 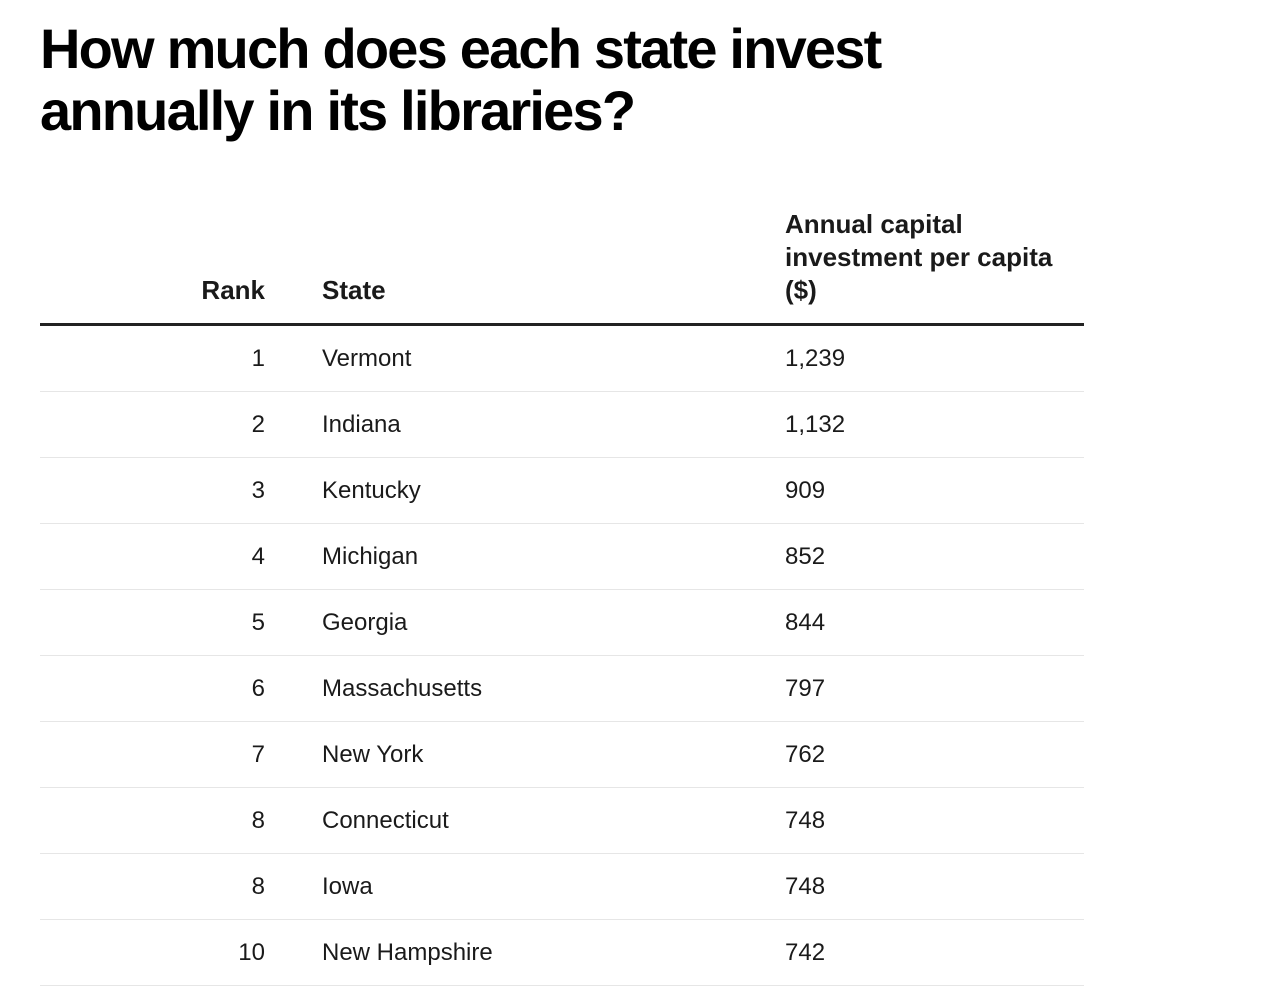 I want to click on state-cell: Connecticut, so click(x=385, y=820).